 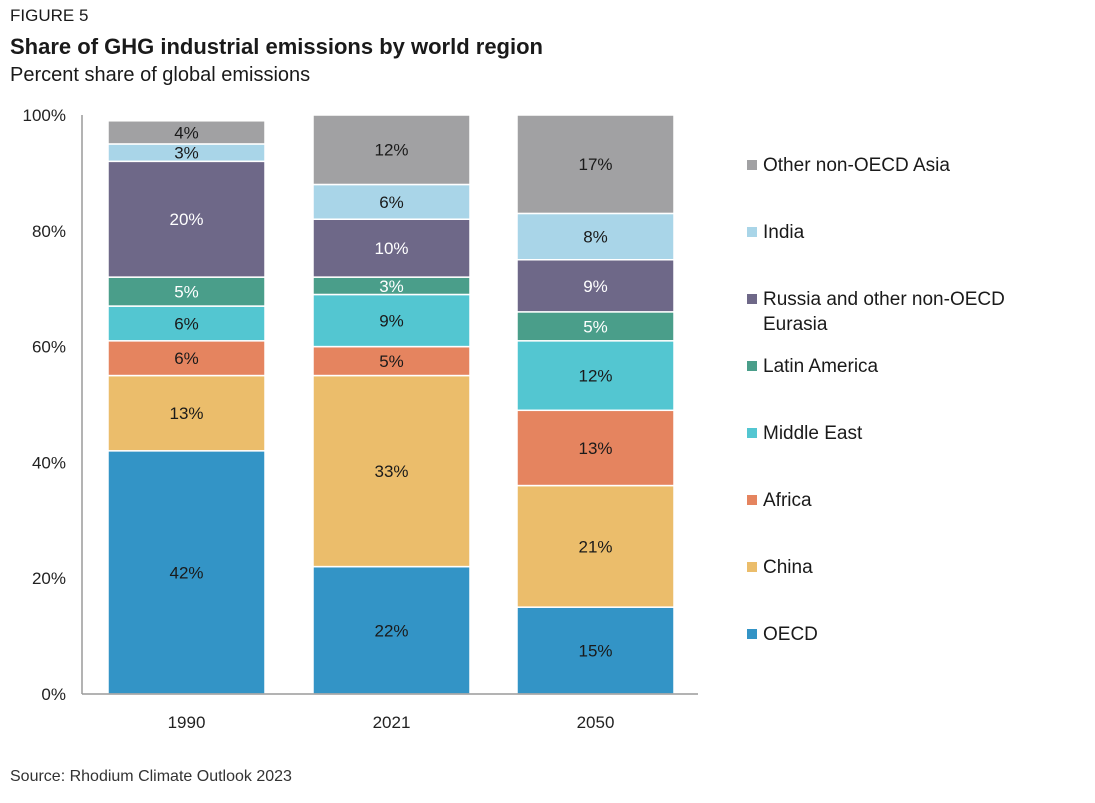 I want to click on source-note: Source: Rhodium Climate Outlook 2023, so click(x=151, y=776).